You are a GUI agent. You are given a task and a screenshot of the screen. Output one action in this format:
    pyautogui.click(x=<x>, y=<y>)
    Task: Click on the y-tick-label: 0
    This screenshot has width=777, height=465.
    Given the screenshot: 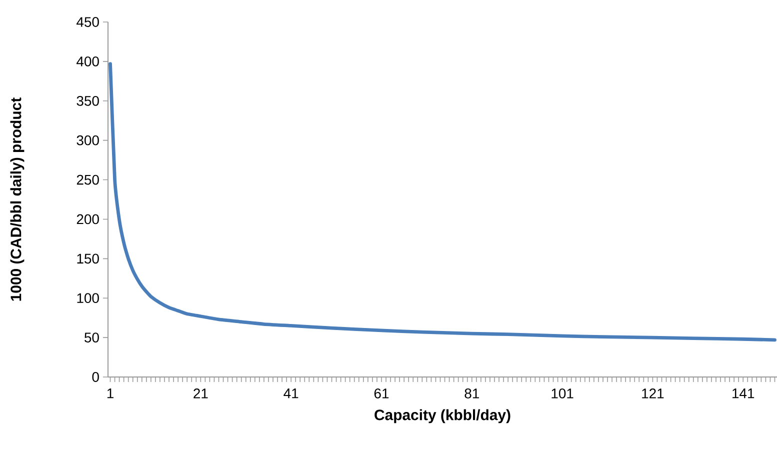 What is the action you would take?
    pyautogui.click(x=95, y=377)
    